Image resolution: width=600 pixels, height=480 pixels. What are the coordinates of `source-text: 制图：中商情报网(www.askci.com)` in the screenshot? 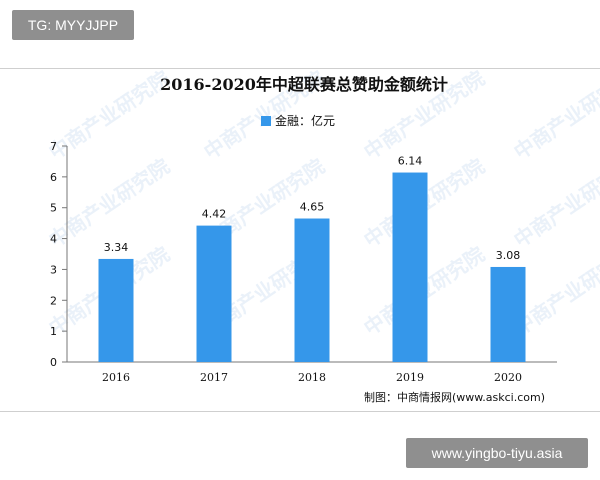 It's located at (454, 397).